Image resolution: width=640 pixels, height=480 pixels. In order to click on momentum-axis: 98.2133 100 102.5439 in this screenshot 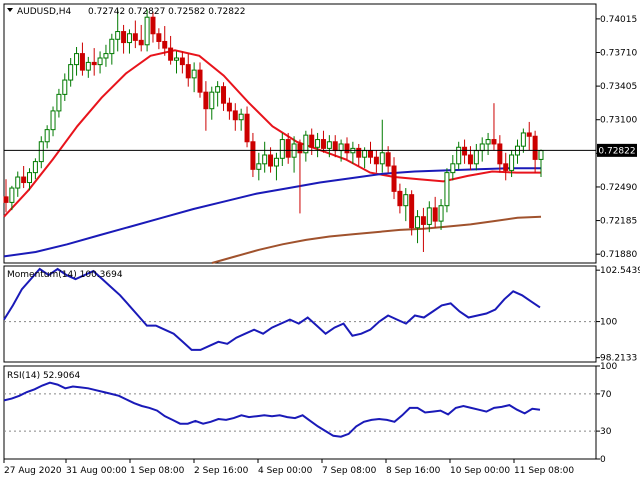, I will do `click(618, 315)`.